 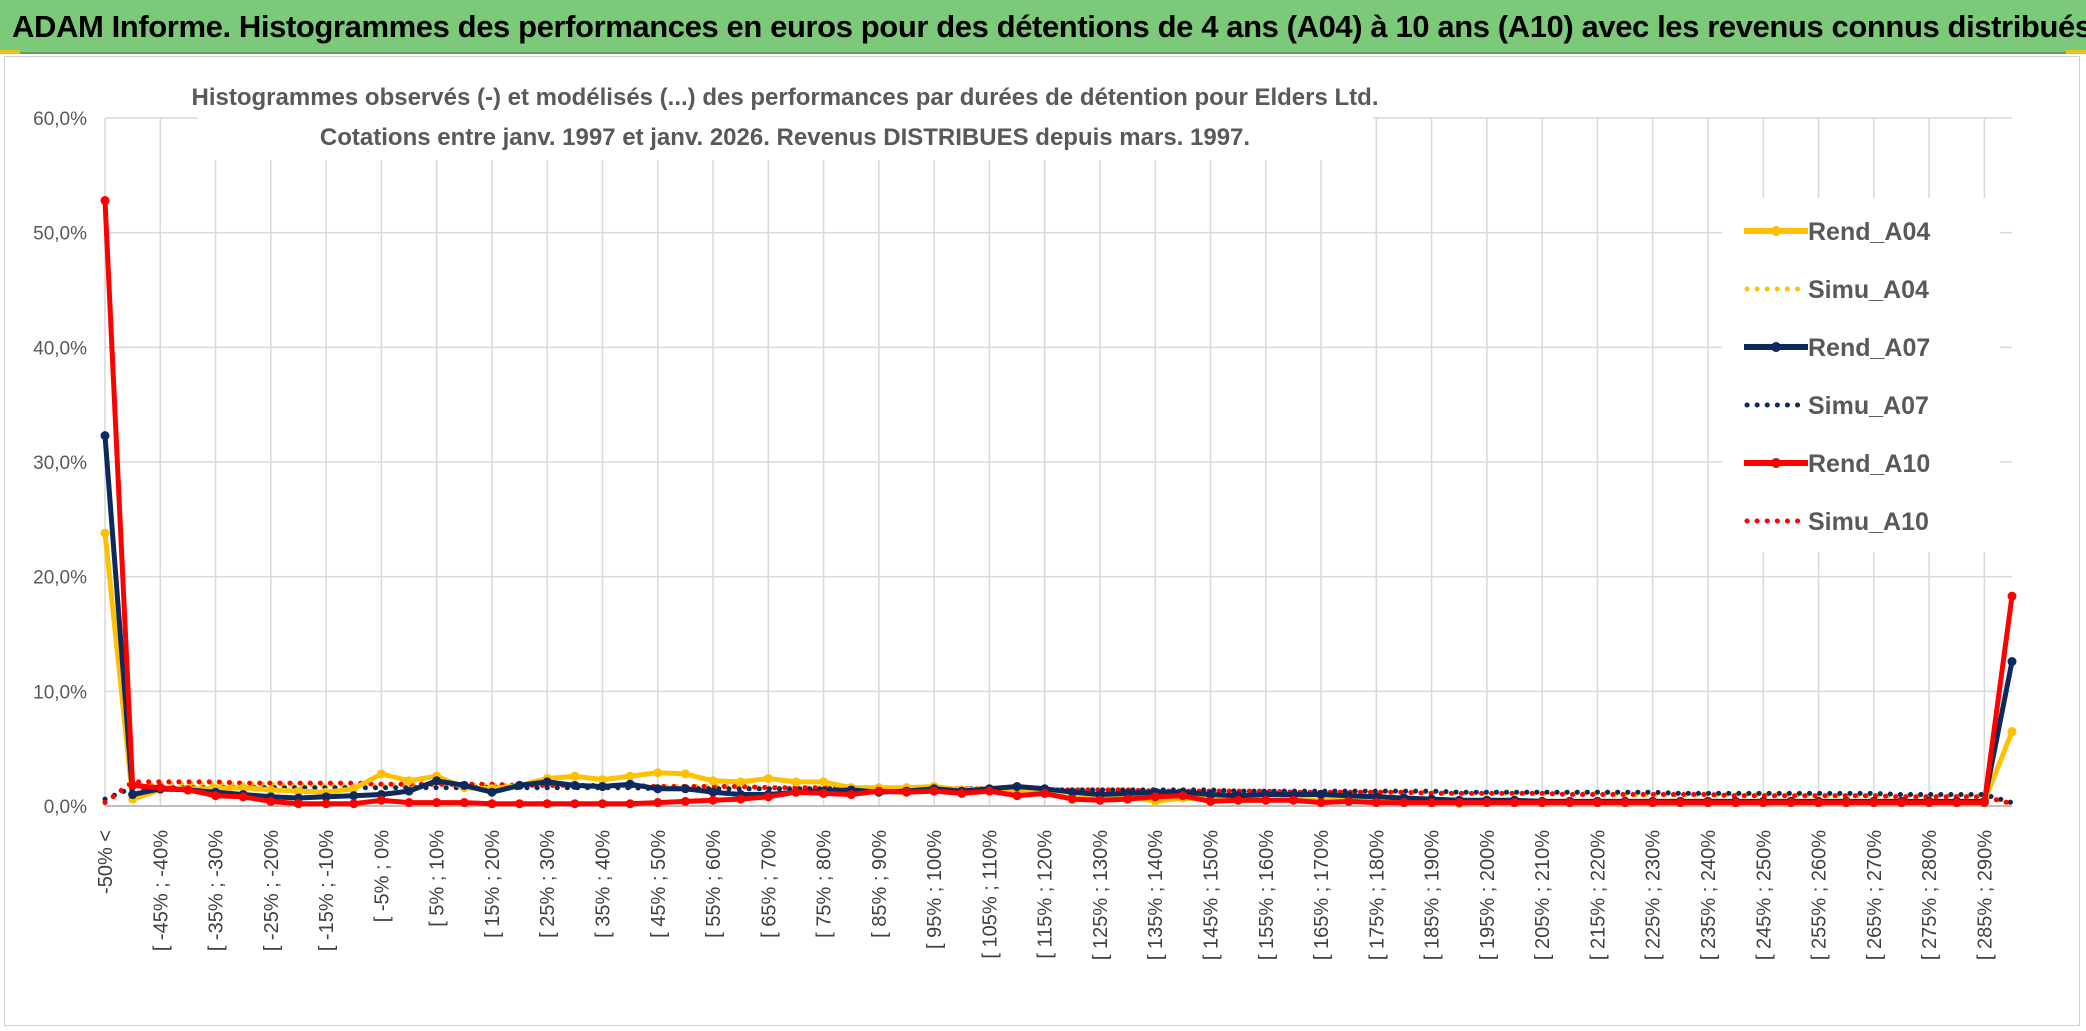 What do you see at coordinates (990, 894) in the screenshot?
I see `x-tick-label: [ 105% ; 110%` at bounding box center [990, 894].